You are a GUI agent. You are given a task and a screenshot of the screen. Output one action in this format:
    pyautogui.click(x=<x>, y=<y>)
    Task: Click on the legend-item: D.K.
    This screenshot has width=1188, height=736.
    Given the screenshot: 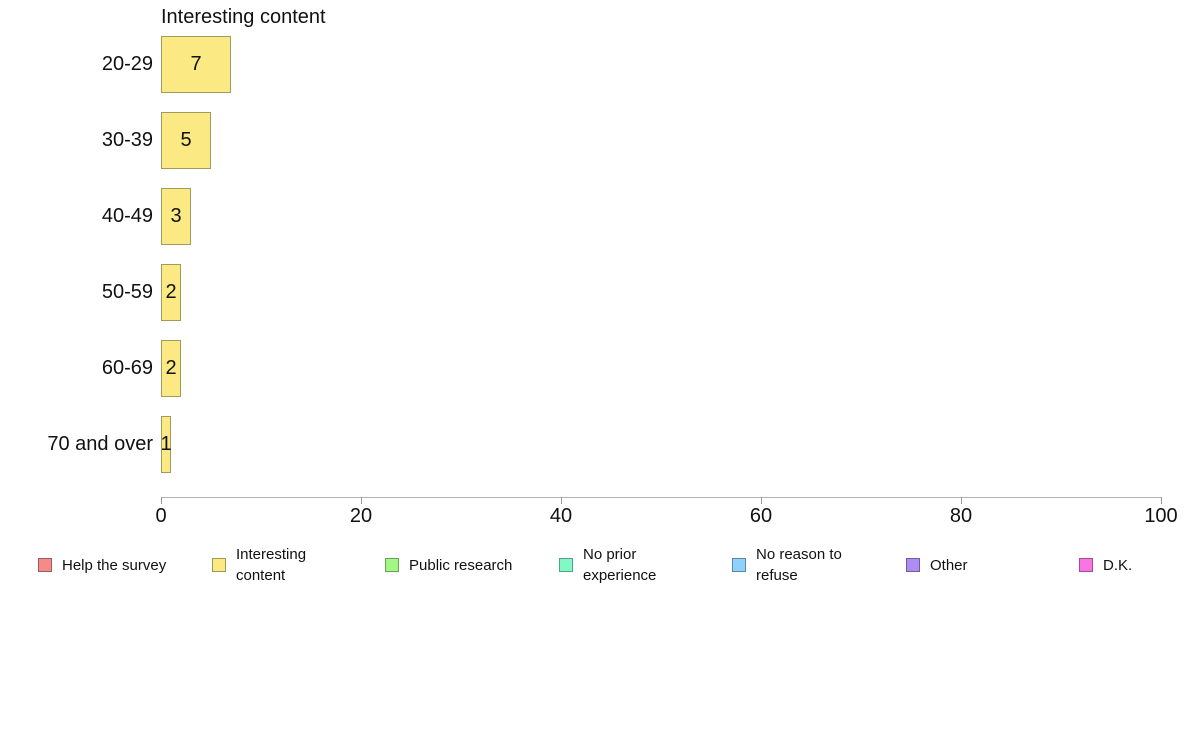 What is the action you would take?
    pyautogui.click(x=1105, y=565)
    